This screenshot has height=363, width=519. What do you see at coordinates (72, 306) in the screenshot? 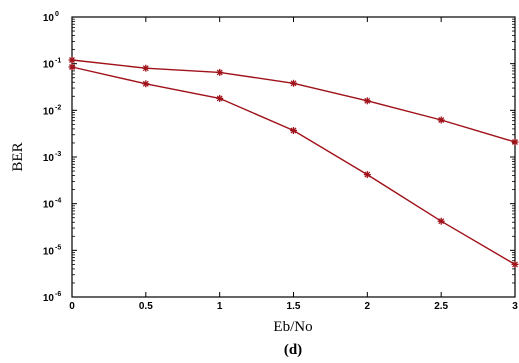
I see `x-tick-label: 0` at bounding box center [72, 306].